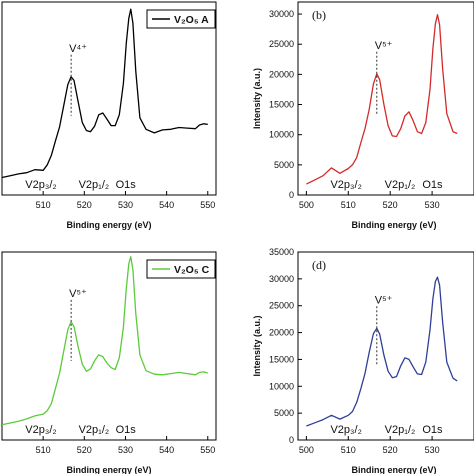  What do you see at coordinates (319, 265) in the screenshot?
I see `panel-label: (d)` at bounding box center [319, 265].